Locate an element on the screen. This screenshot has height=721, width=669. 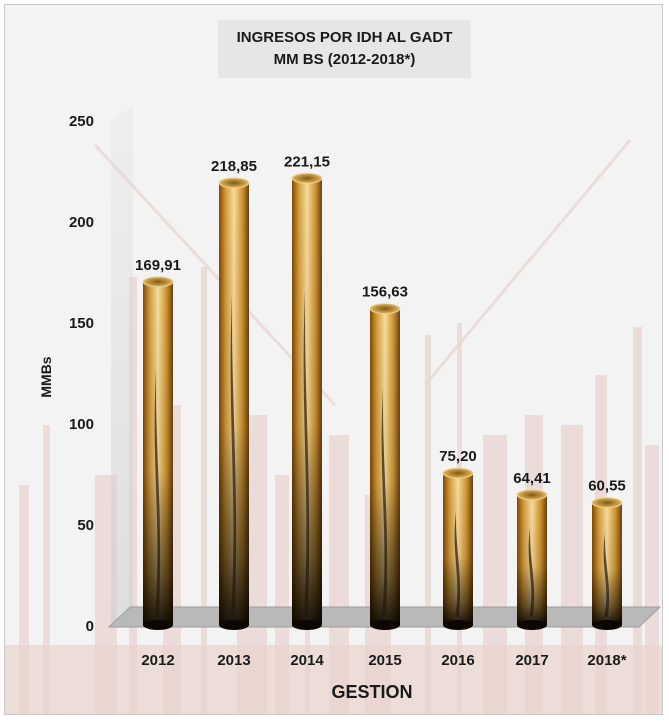
bar-value-label: 75,20 is located at coordinates (458, 456).